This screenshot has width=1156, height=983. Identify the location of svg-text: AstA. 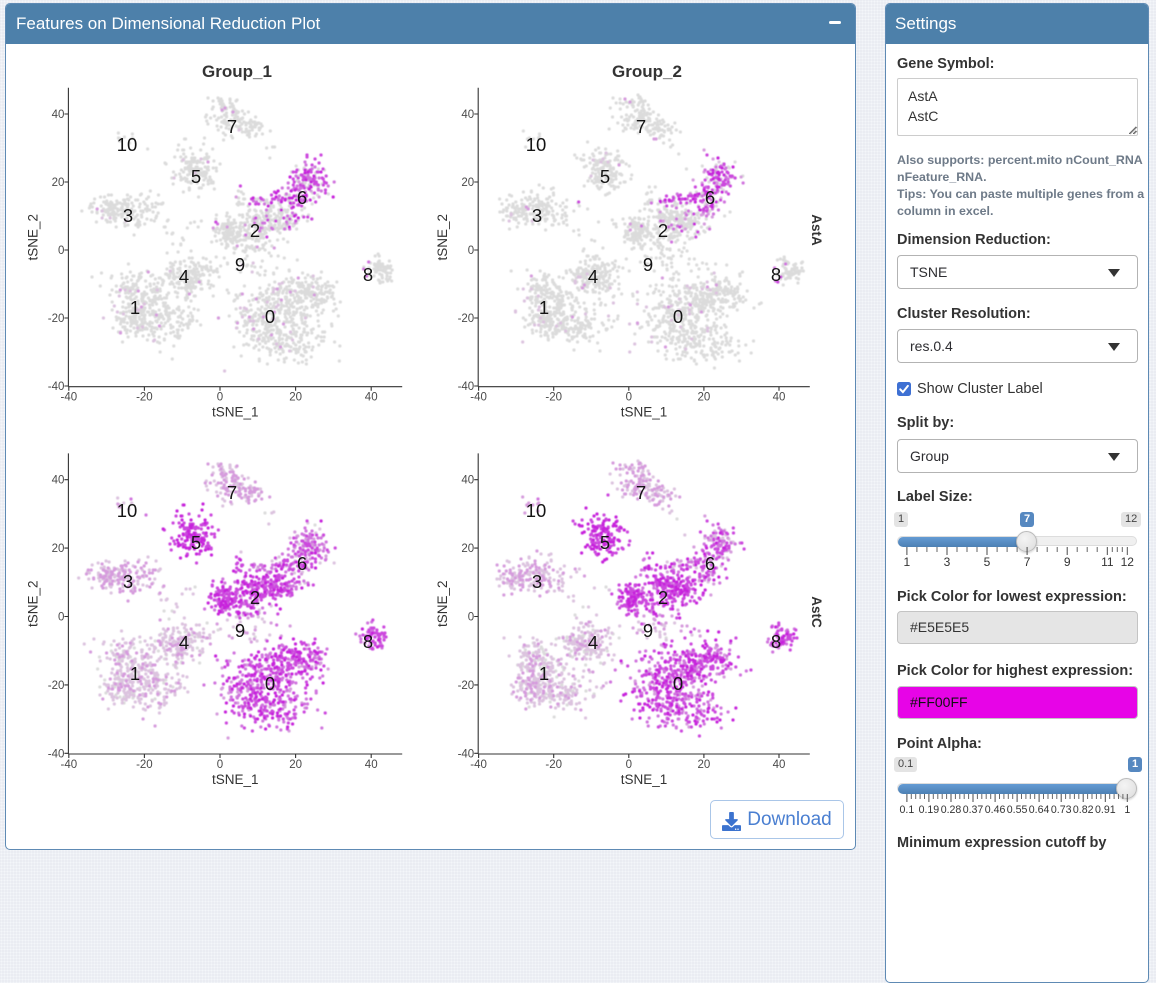
(816, 230).